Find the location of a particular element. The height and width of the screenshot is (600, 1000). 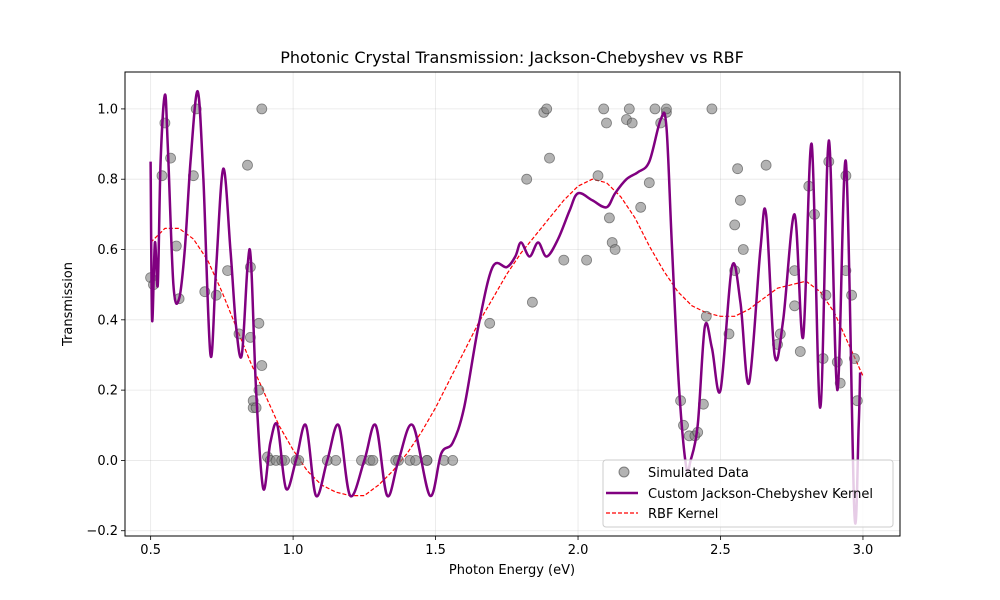

y-axis-label: Transmission is located at coordinates (68, 304).